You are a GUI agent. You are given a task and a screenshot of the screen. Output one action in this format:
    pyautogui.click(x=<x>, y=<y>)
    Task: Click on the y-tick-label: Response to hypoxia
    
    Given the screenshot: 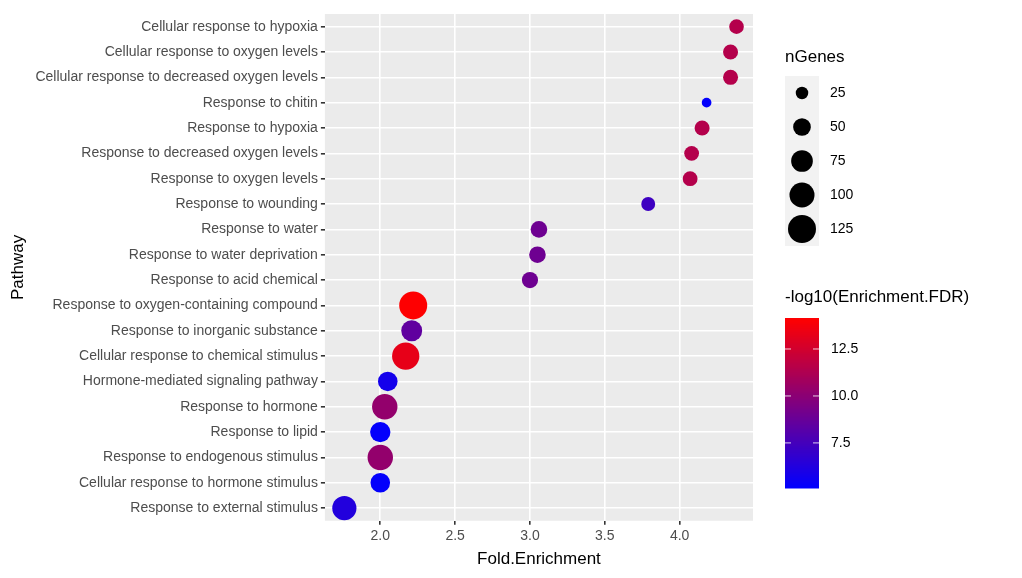 What is the action you would take?
    pyautogui.click(x=253, y=126)
    